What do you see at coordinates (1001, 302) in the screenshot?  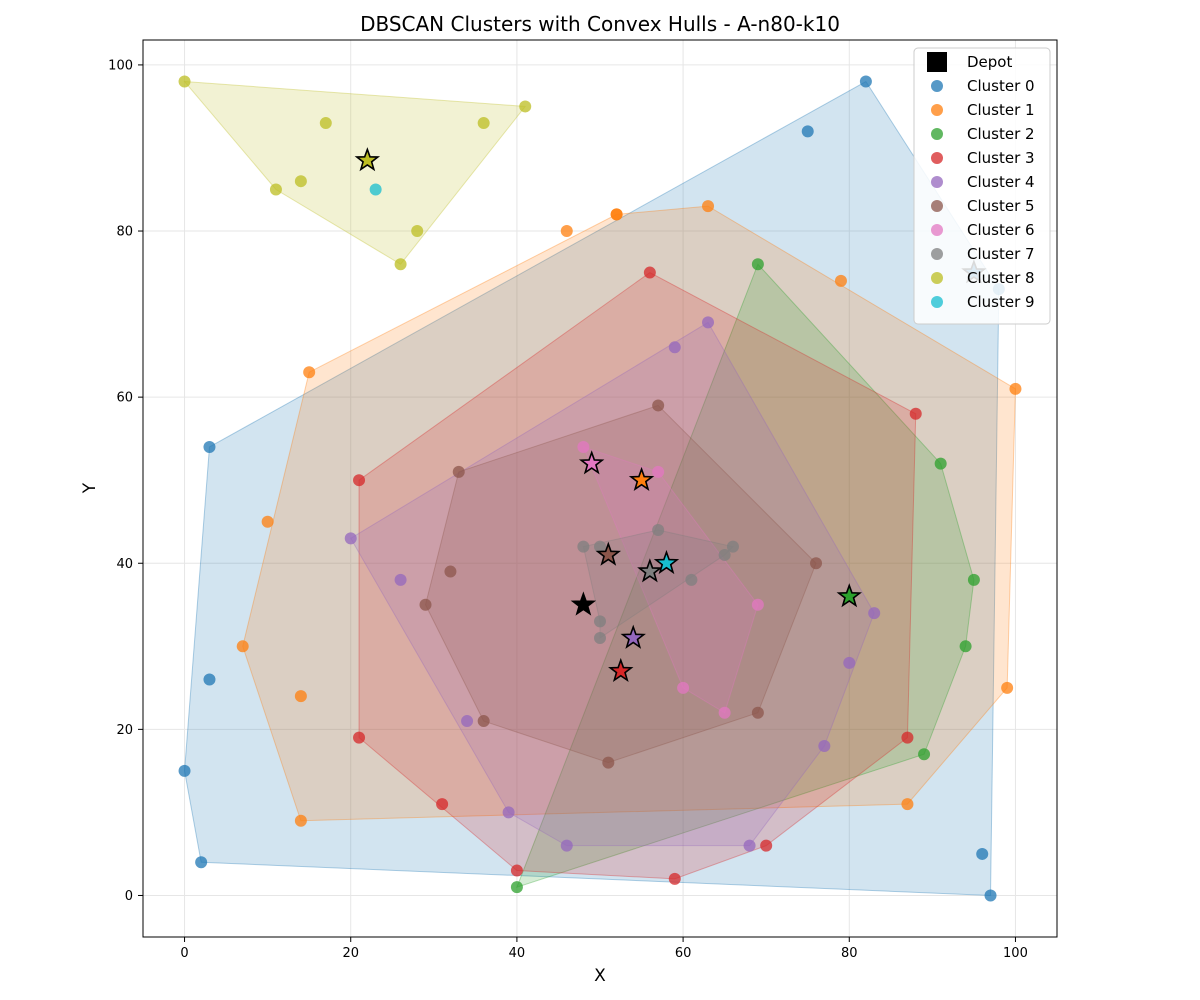 I see `legend-label-cluster-9: Cluster 9` at bounding box center [1001, 302].